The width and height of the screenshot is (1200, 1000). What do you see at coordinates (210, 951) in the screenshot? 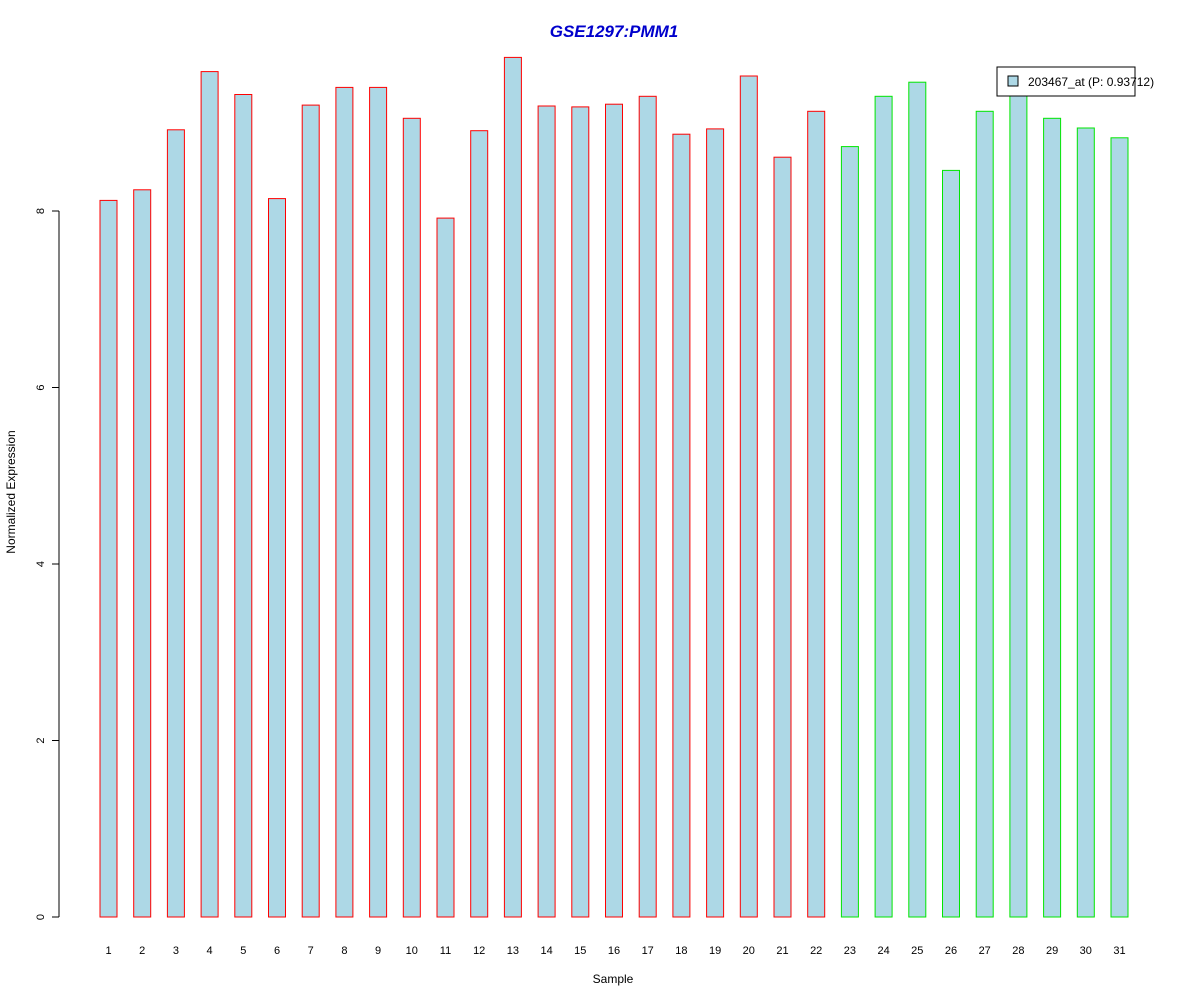
I see `x-tick-label: 4` at bounding box center [210, 951].